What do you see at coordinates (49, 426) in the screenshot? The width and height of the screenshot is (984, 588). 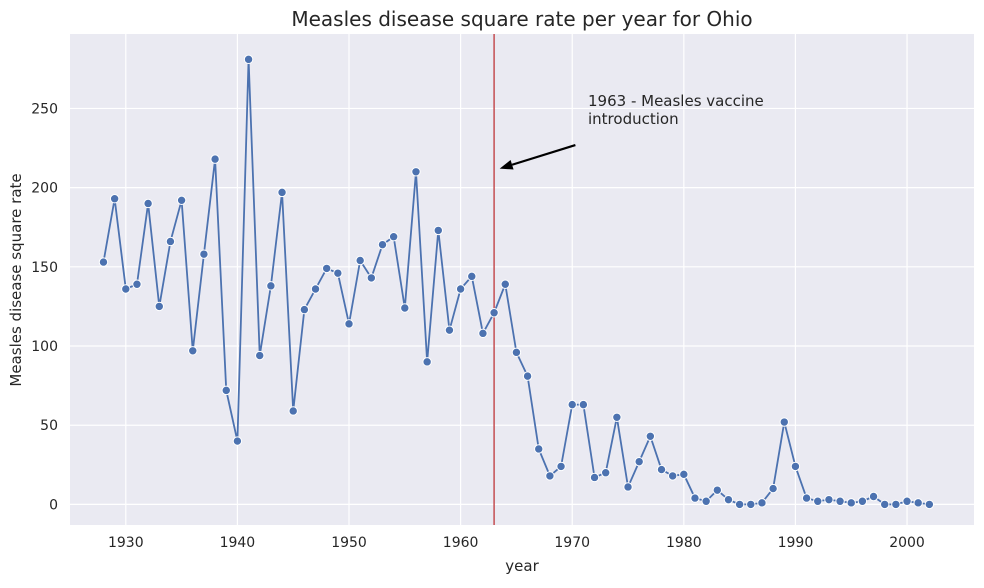 I see `y-tick-label: 50` at bounding box center [49, 426].